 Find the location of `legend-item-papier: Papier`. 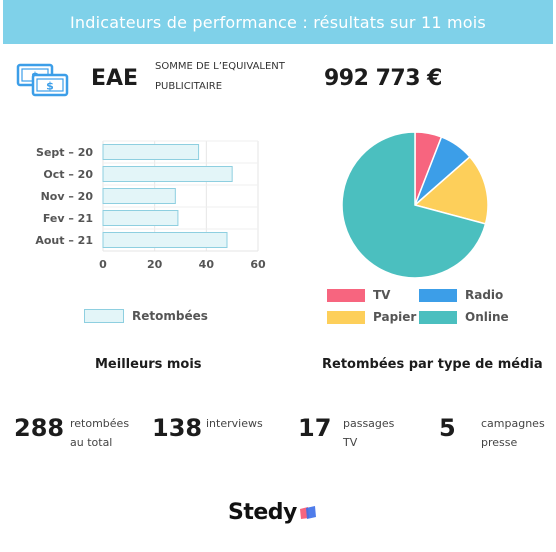

legend-item-papier: Papier is located at coordinates (373, 317).